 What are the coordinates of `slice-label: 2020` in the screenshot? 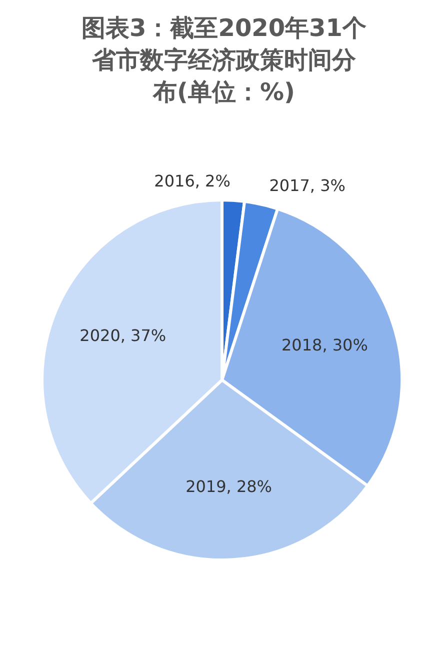 It's located at (100, 336).